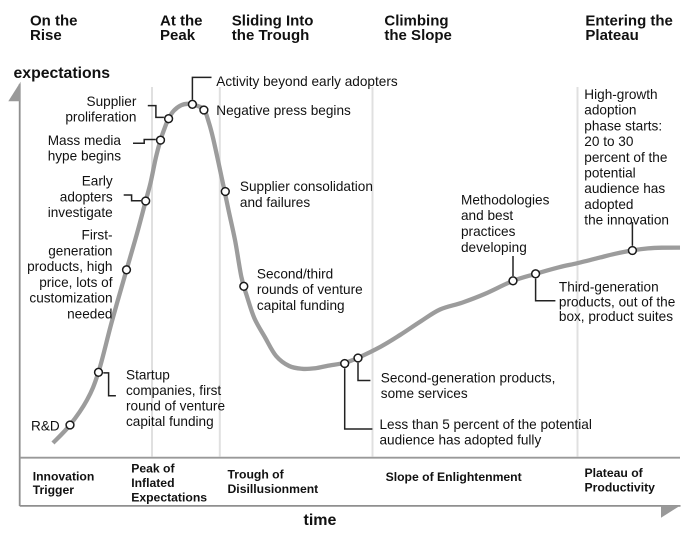 The image size is (700, 535). I want to click on svg-text: hype begins, so click(85, 156).